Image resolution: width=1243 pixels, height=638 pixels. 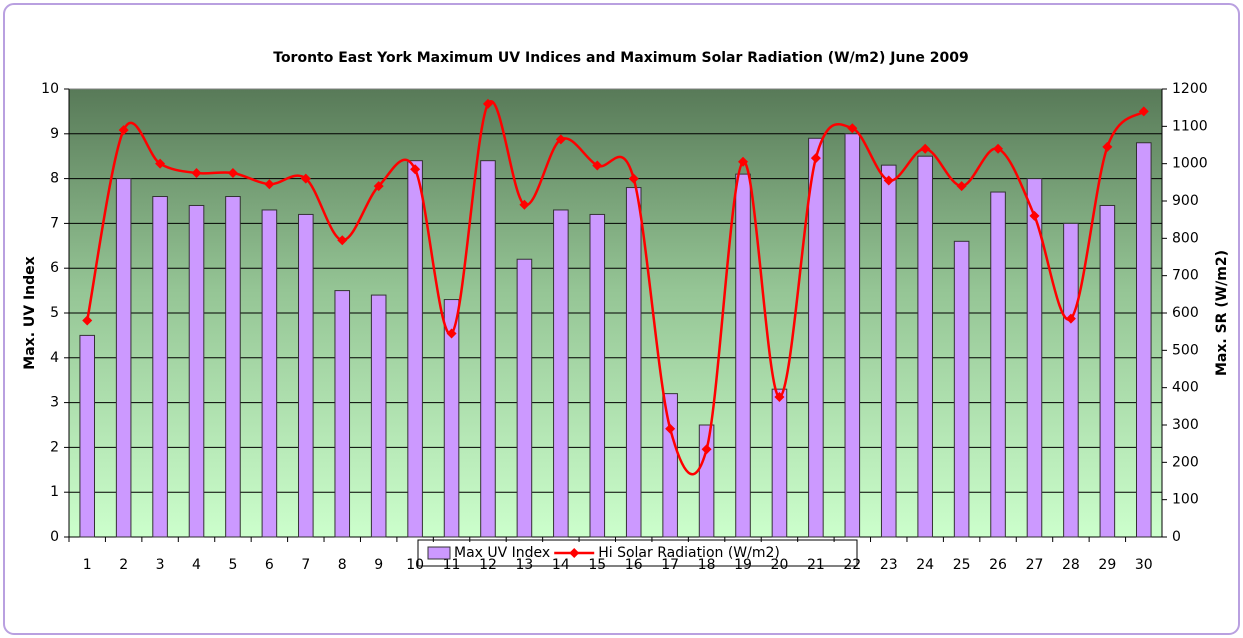 What do you see at coordinates (54, 403) in the screenshot?
I see `y-tick-label: 3` at bounding box center [54, 403].